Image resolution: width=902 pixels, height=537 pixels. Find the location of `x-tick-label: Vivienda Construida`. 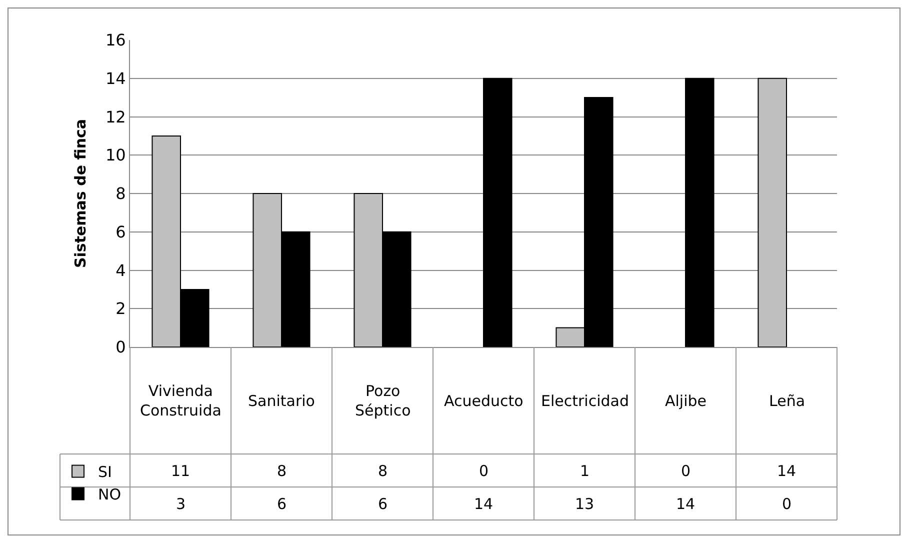

x-tick-label: Vivienda Construida is located at coordinates (181, 401).